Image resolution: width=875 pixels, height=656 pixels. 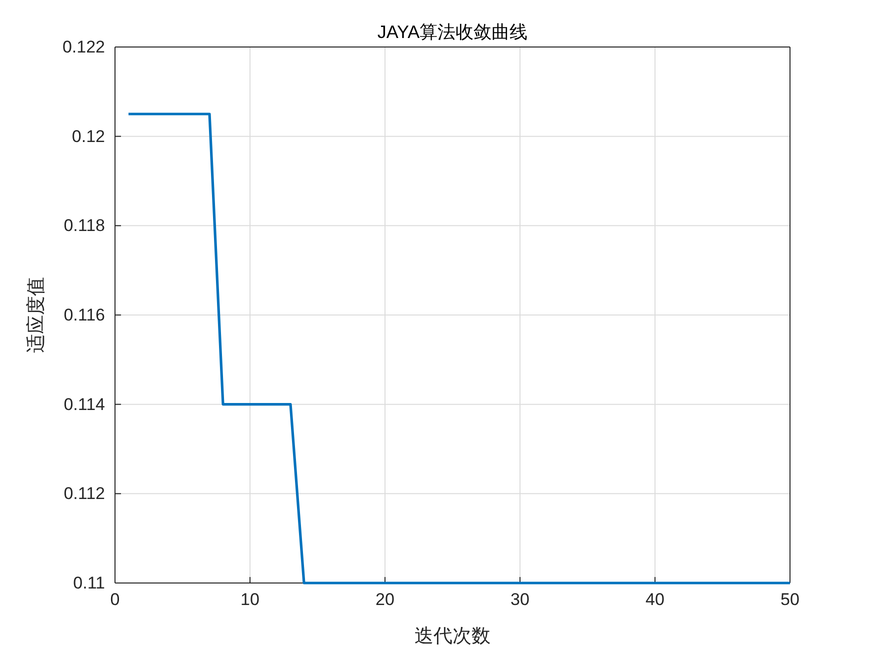 What do you see at coordinates (452, 636) in the screenshot?
I see `x-axis-title: 迭代次数` at bounding box center [452, 636].